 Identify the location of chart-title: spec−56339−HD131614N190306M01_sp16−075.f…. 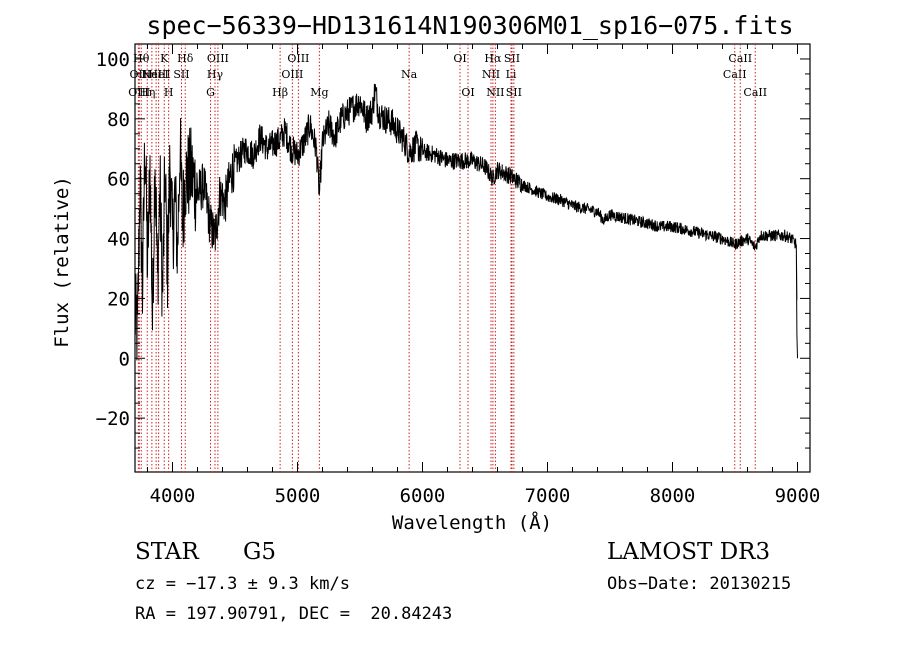
(469, 25).